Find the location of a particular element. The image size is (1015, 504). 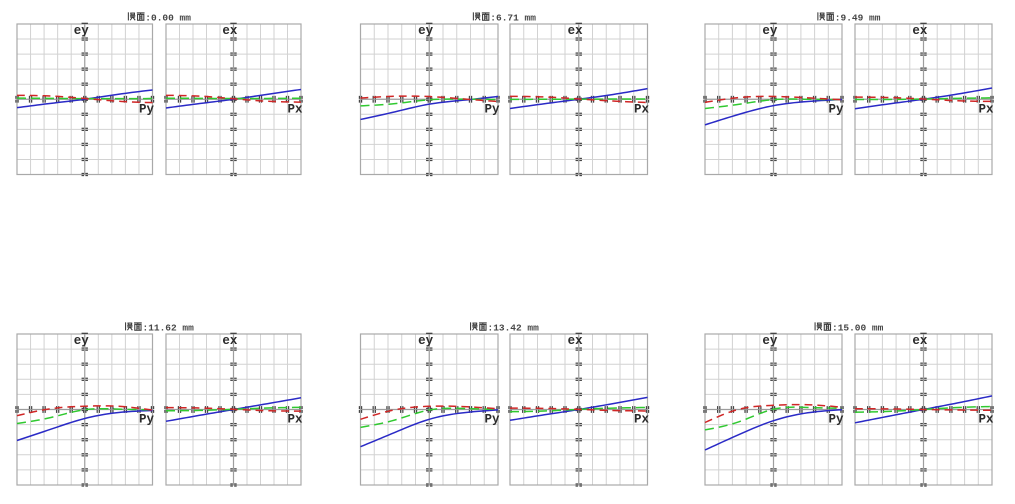

svg-text: :13.42 mm is located at coordinates (514, 328).